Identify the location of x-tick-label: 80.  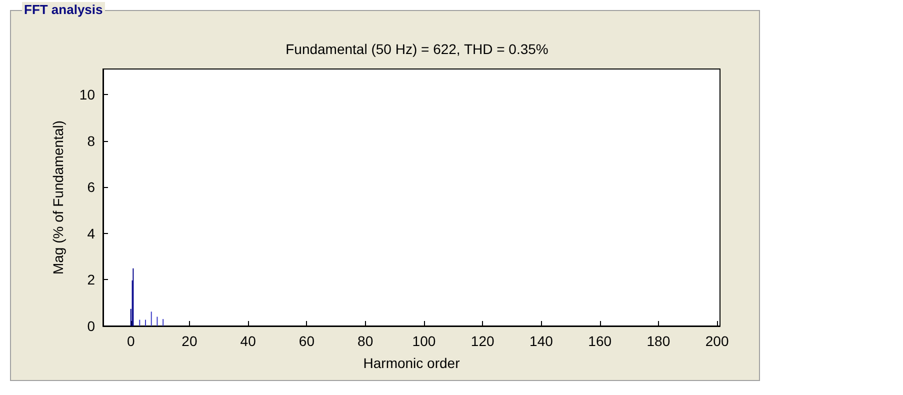
(366, 341).